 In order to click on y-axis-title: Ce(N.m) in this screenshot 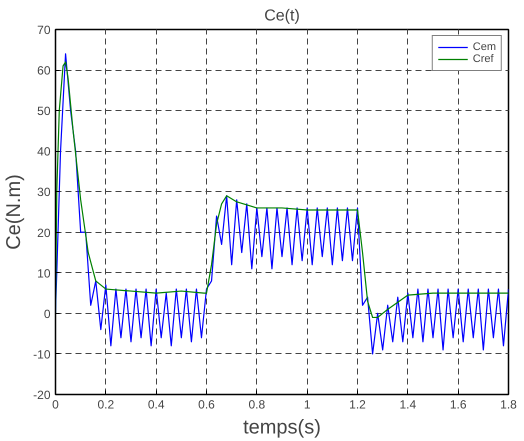, I will do `click(14, 212)`.